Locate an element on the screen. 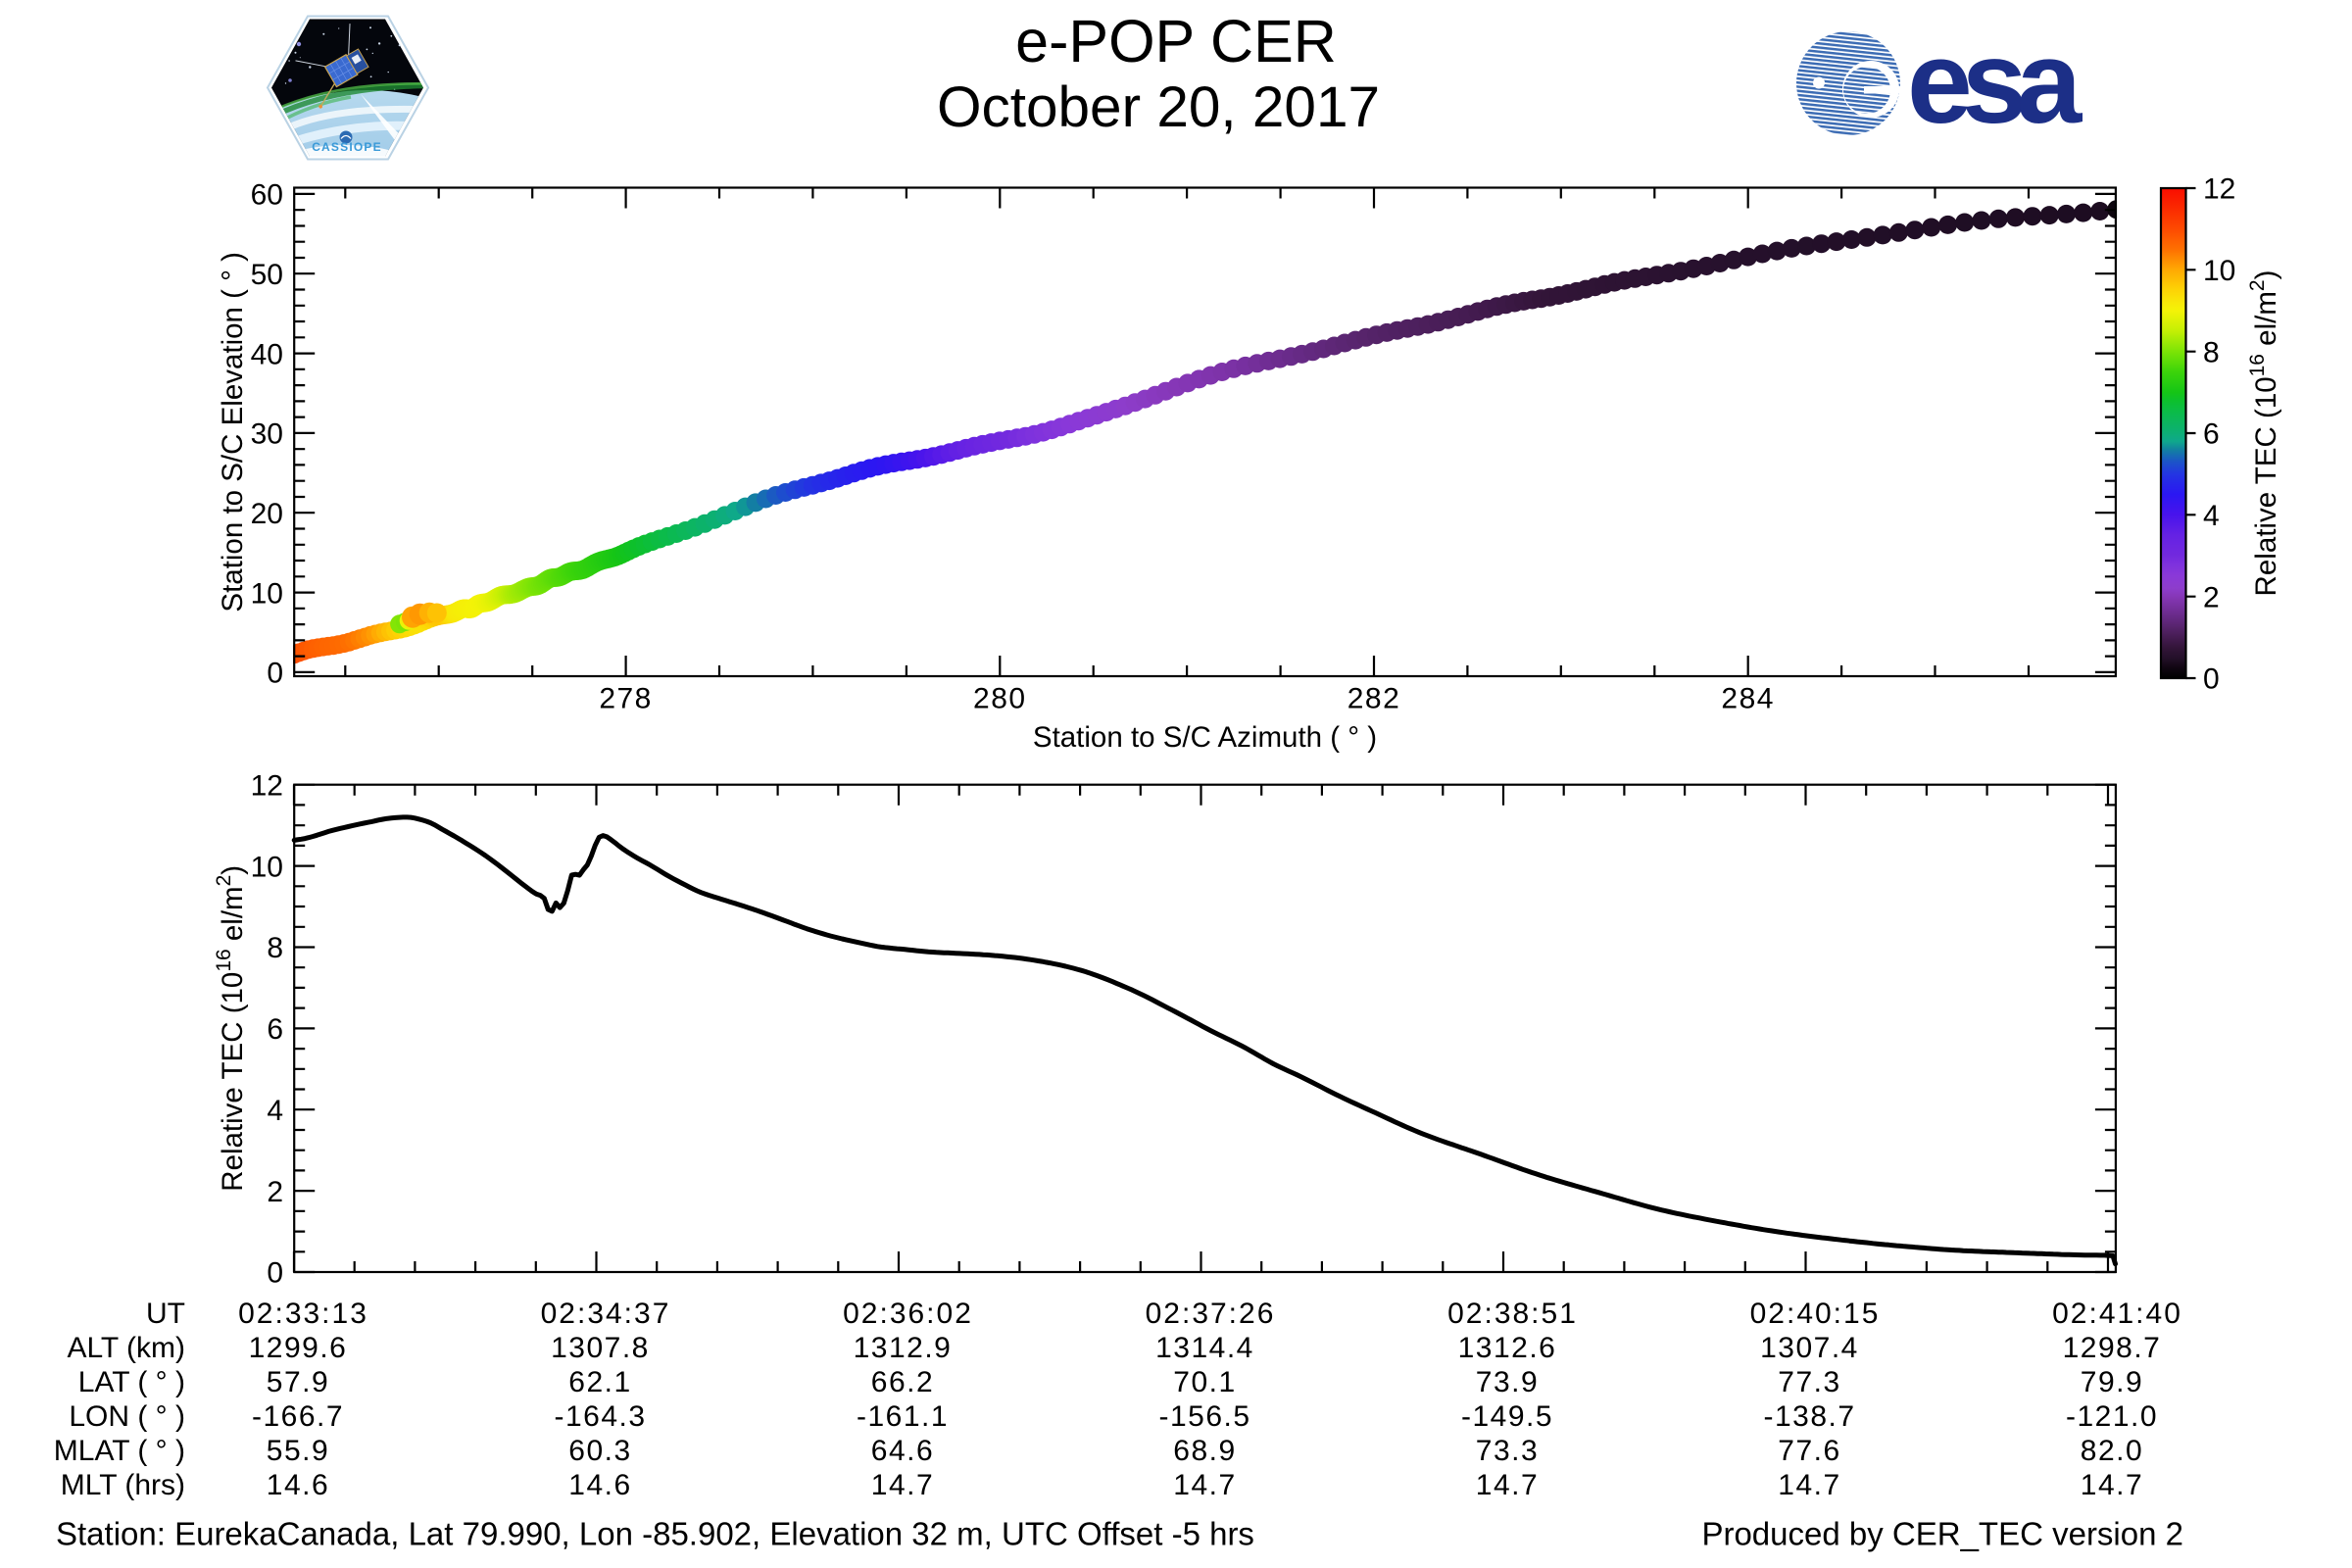 This screenshot has width=2352, height=1568. svg-text: UT is located at coordinates (165, 1314).